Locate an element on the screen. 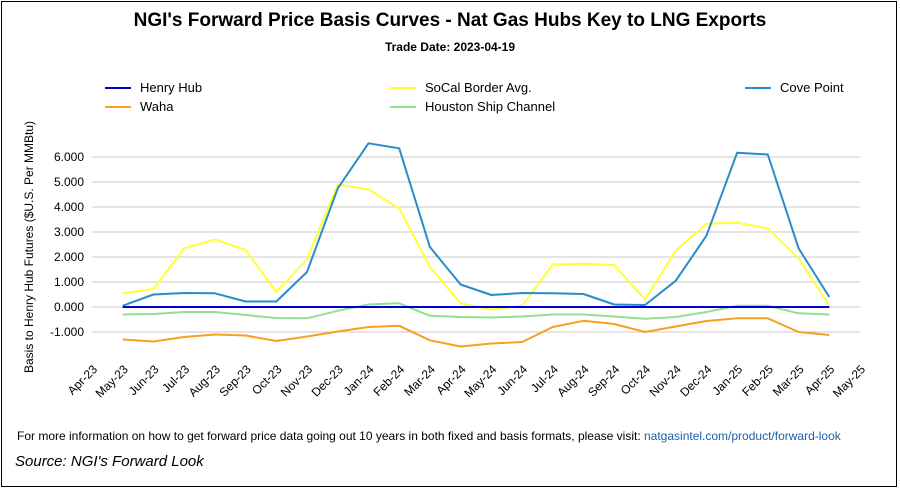 The height and width of the screenshot is (490, 900). x-tick-label: Jun-23 is located at coordinates (144, 380).